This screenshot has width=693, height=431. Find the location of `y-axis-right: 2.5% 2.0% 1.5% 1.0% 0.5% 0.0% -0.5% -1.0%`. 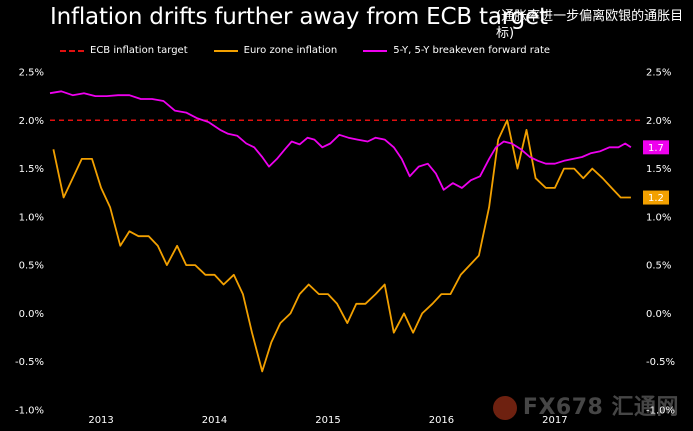

y-axis-right: 2.5% 2.0% 1.5% 1.0% 0.5% 0.0% -0.5% -1.0% is located at coordinates (660, 242).